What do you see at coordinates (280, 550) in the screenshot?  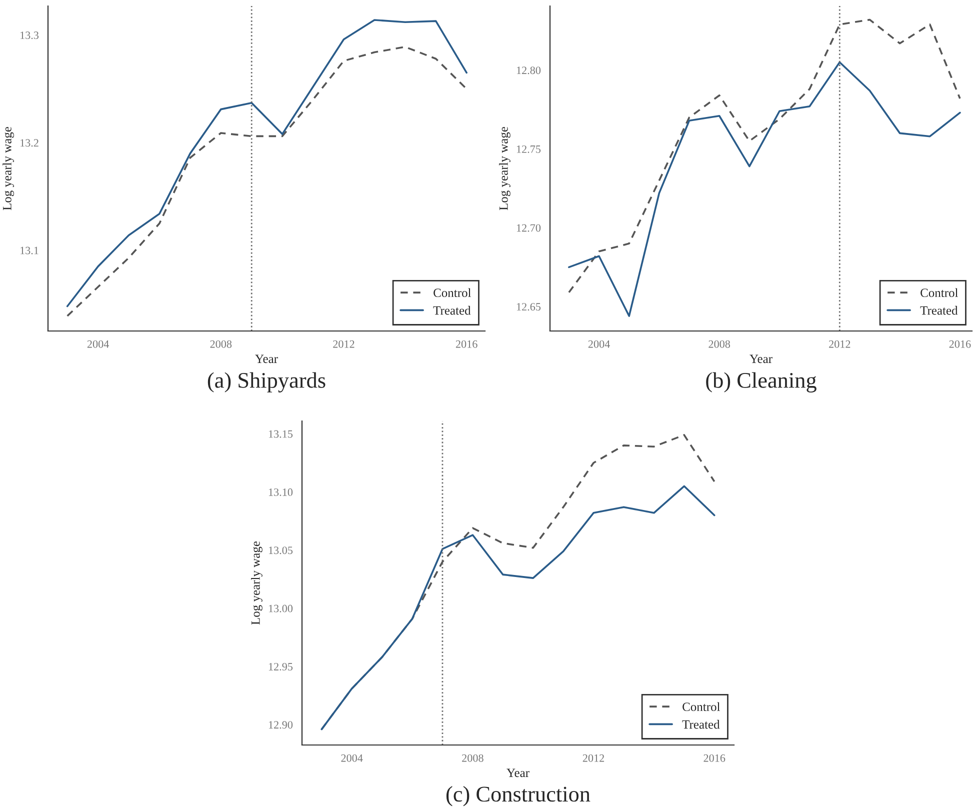 I see `y-tick-label: 13.05` at bounding box center [280, 550].